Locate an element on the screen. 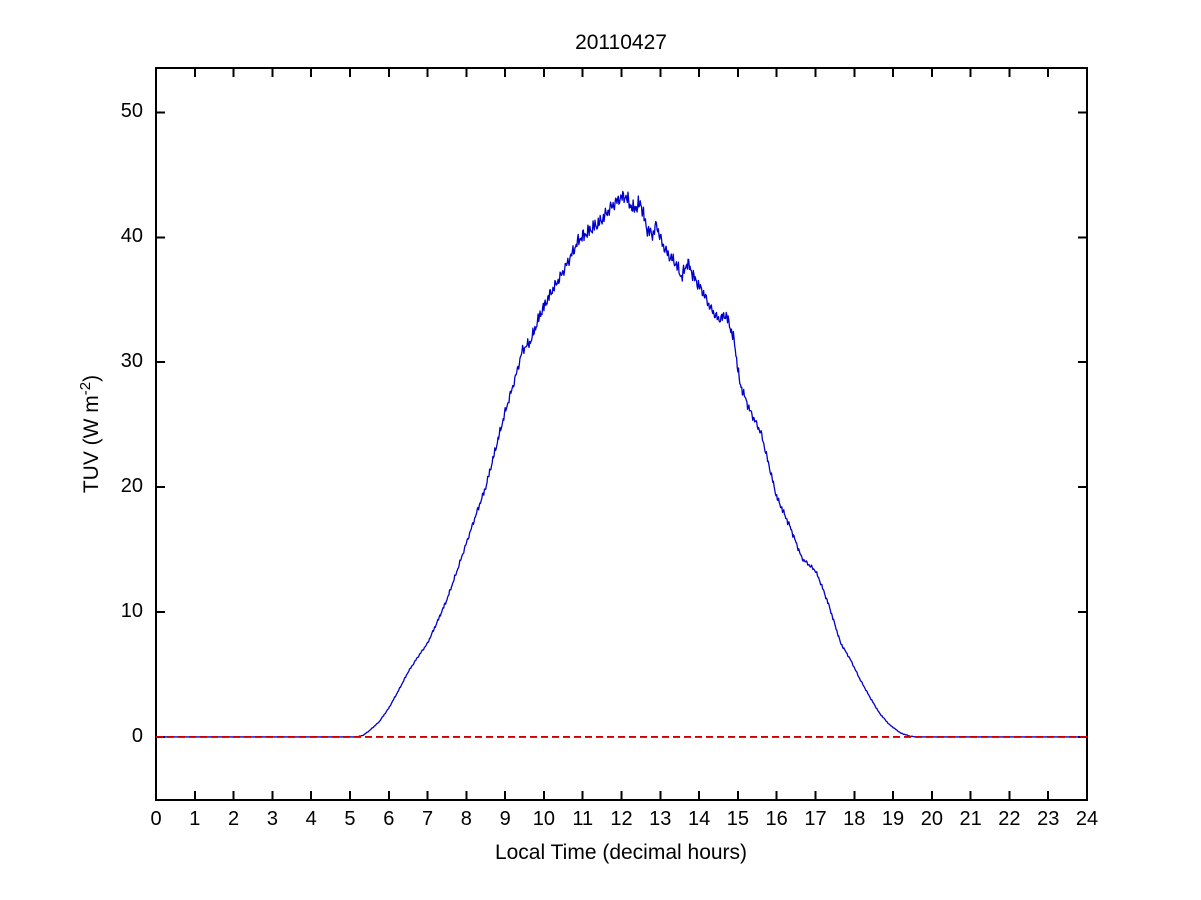 The image size is (1201, 900). y-tick-label: 40 is located at coordinates (131, 236).